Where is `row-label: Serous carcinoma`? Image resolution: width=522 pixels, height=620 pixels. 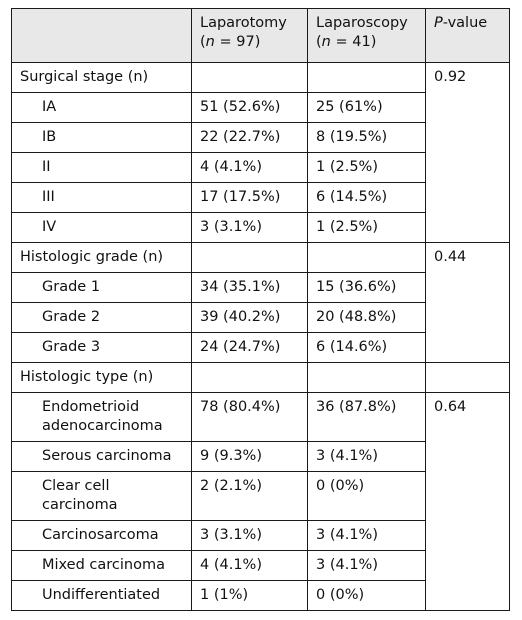
row-label: Serous carcinoma is located at coordinates (101, 456).